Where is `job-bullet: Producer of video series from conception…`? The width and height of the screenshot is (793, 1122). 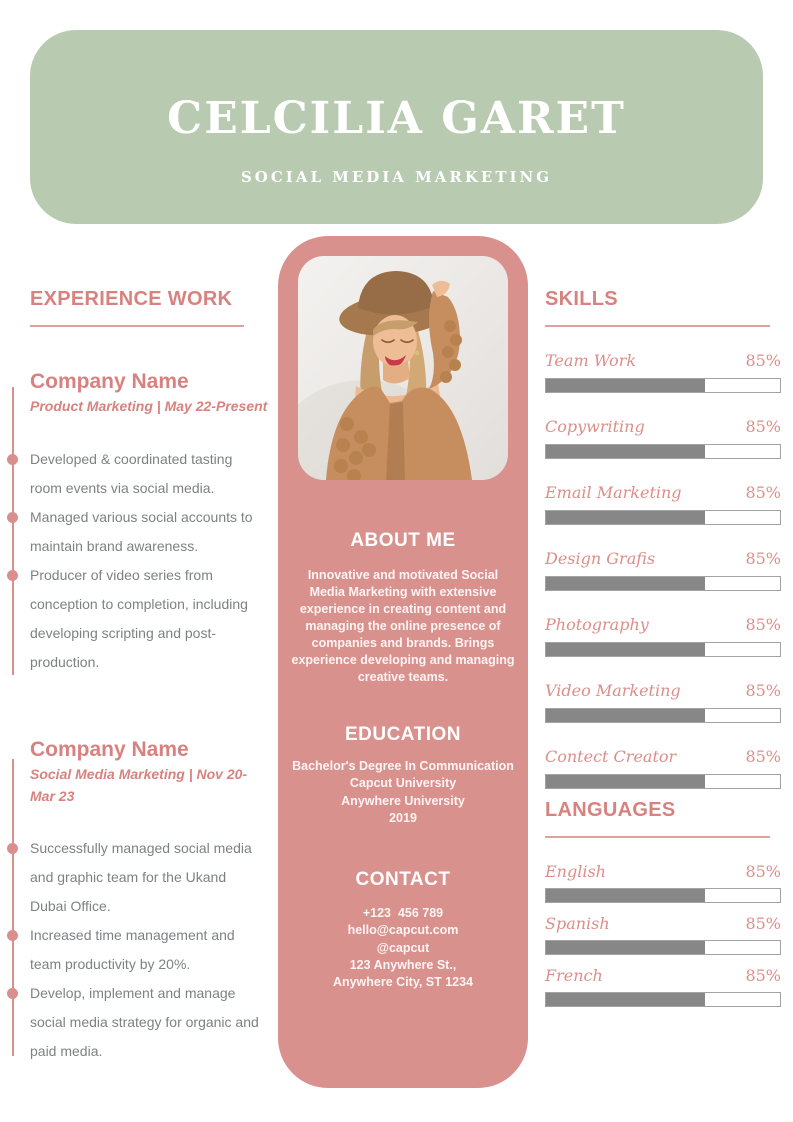
job-bullet: Producer of video series from conception… is located at coordinates (134, 619).